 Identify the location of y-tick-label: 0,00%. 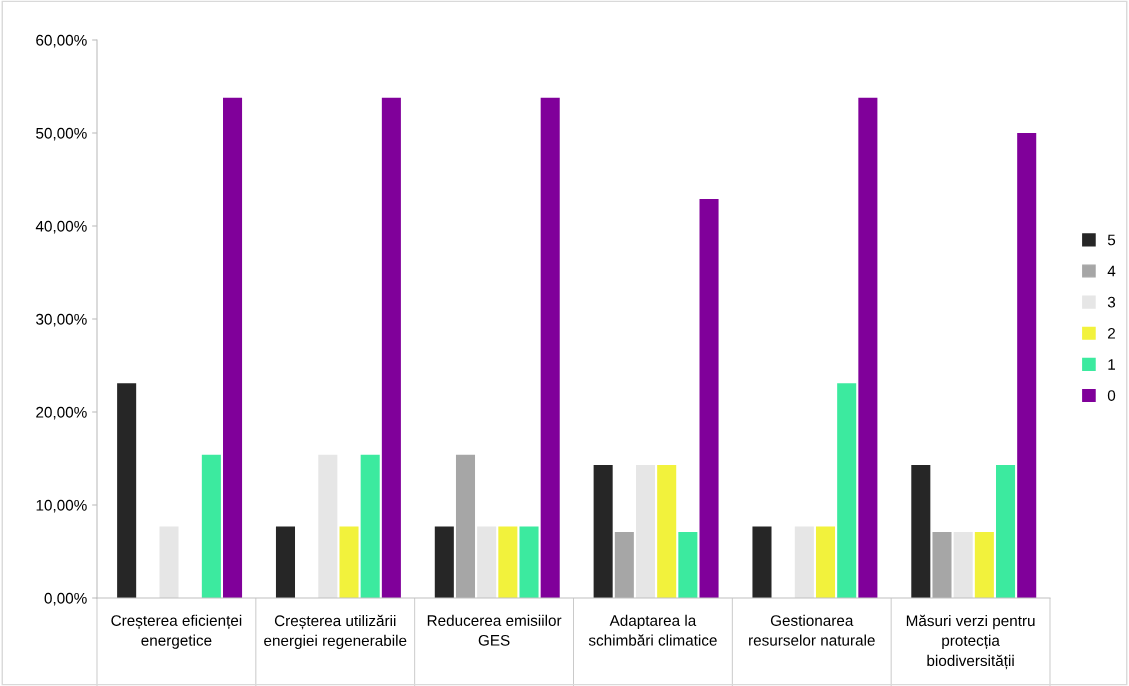
(65, 599).